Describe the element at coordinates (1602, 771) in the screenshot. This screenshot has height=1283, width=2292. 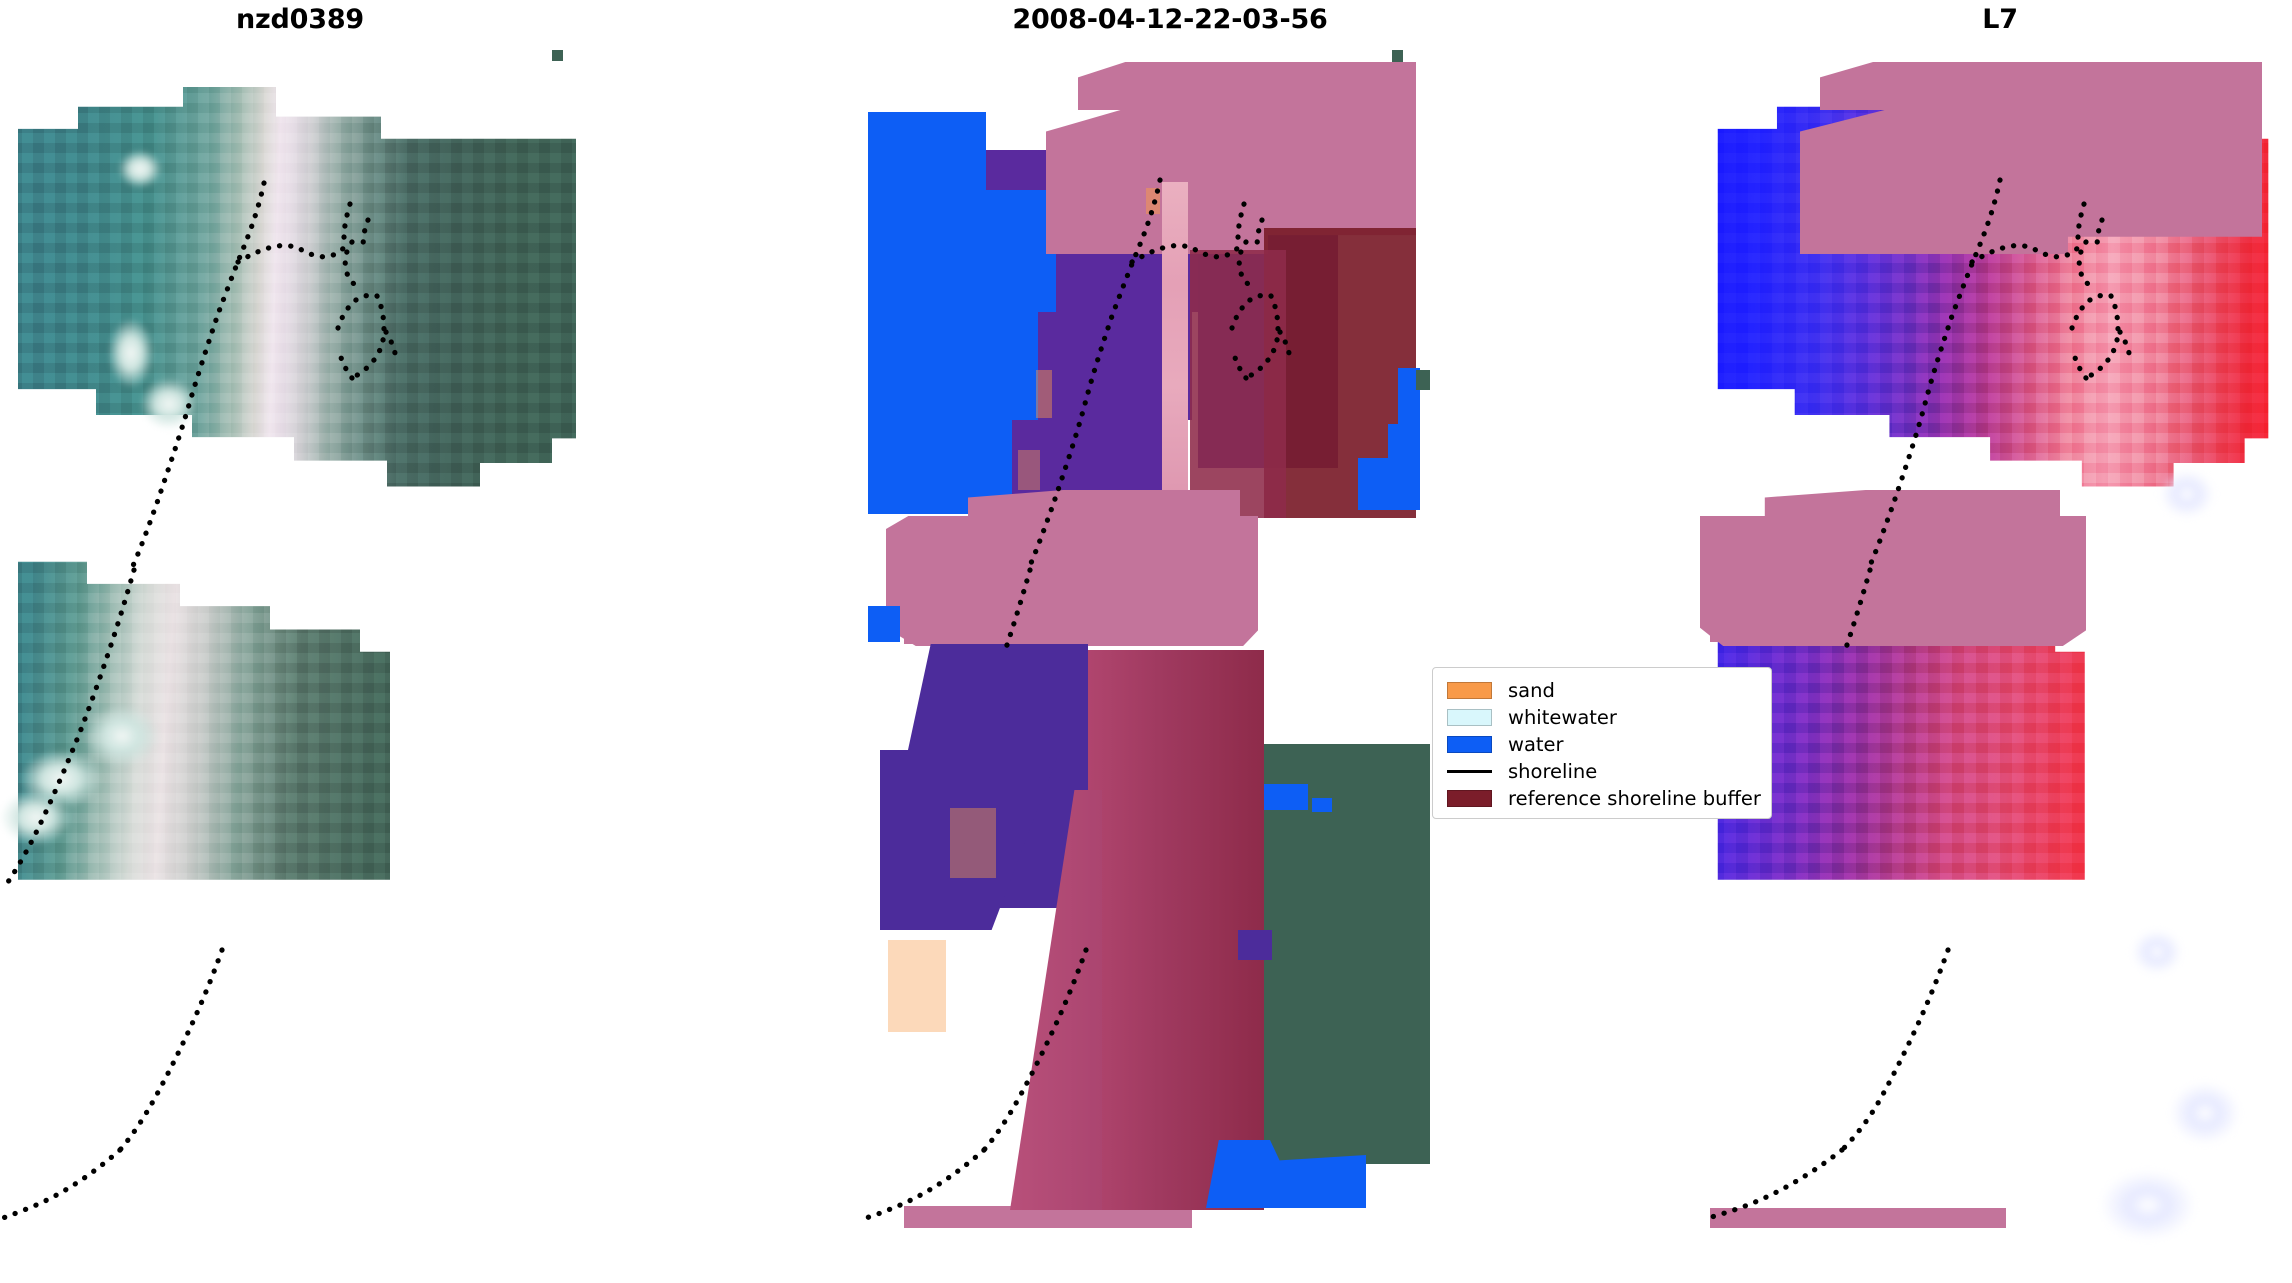
I see `legend-item-shoreline: shoreline` at that location.